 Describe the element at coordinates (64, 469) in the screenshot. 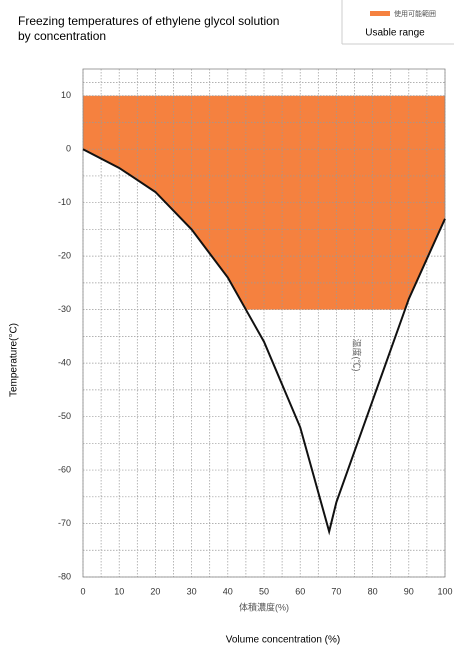

I see `y-tick-label: -60` at that location.